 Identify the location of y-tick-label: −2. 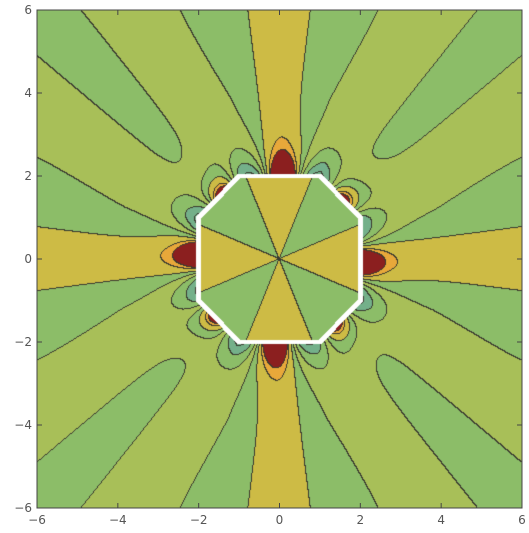
(23, 342).